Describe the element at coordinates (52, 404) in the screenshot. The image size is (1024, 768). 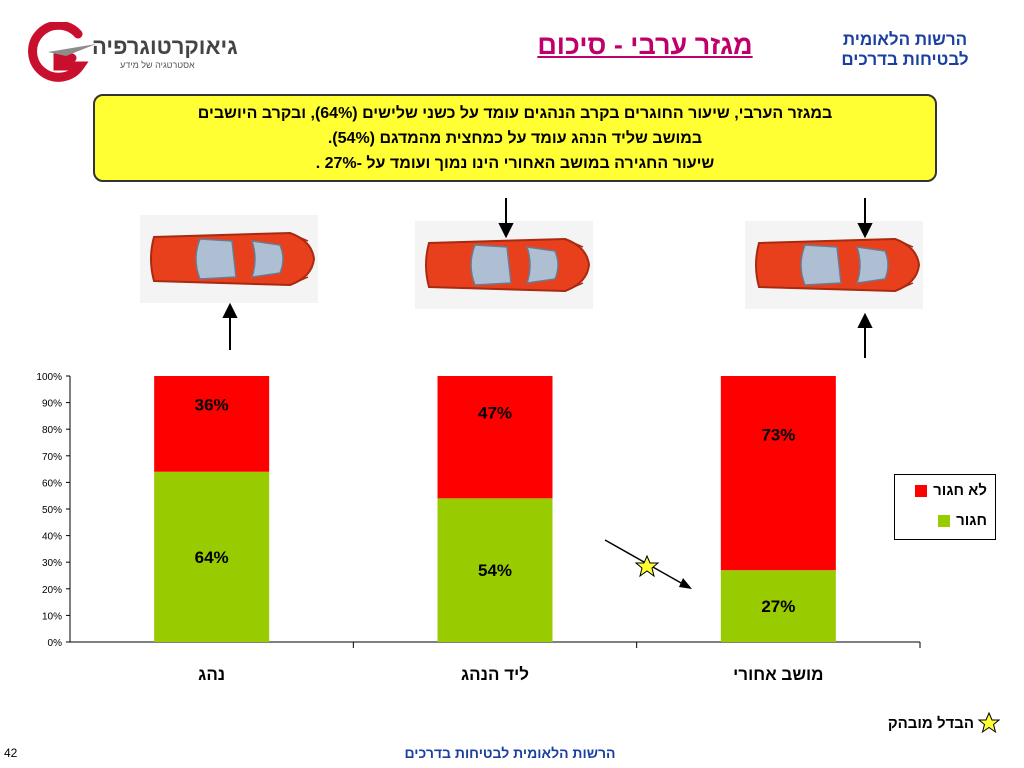
I see `y-tick-label: 90%` at that location.